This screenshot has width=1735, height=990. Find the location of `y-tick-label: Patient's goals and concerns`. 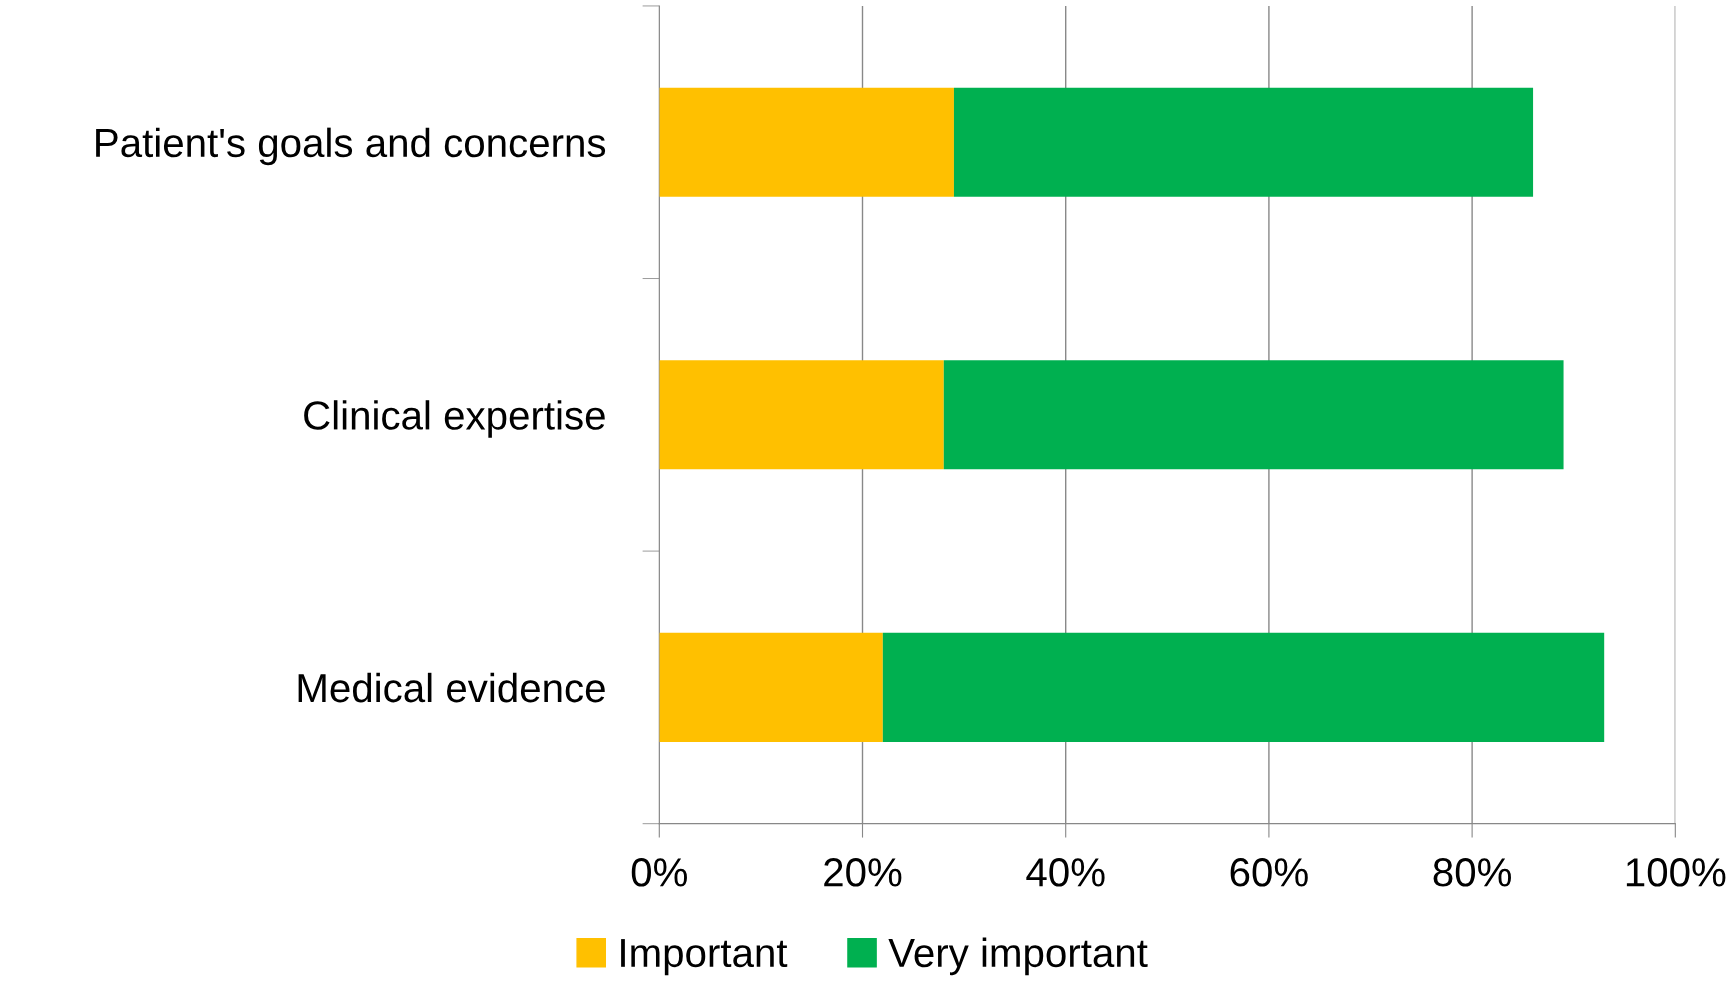

y-tick-label: Patient's goals and concerns is located at coordinates (351, 146).